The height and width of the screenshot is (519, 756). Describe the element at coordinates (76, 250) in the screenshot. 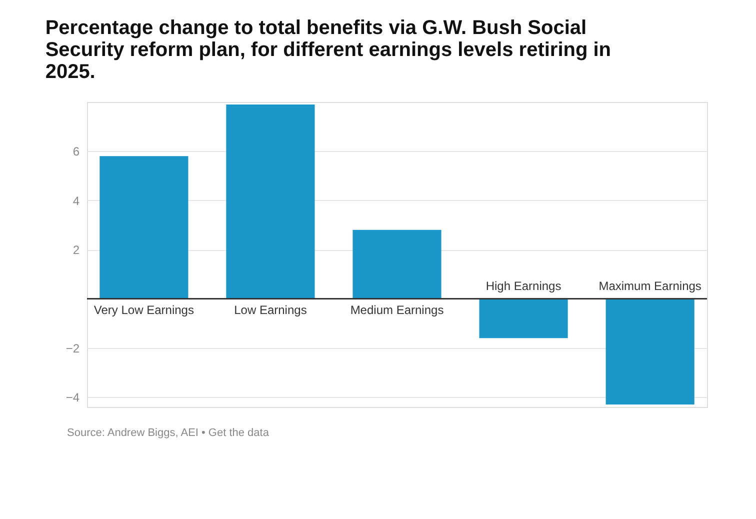

I see `y-tick-label: 2` at that location.